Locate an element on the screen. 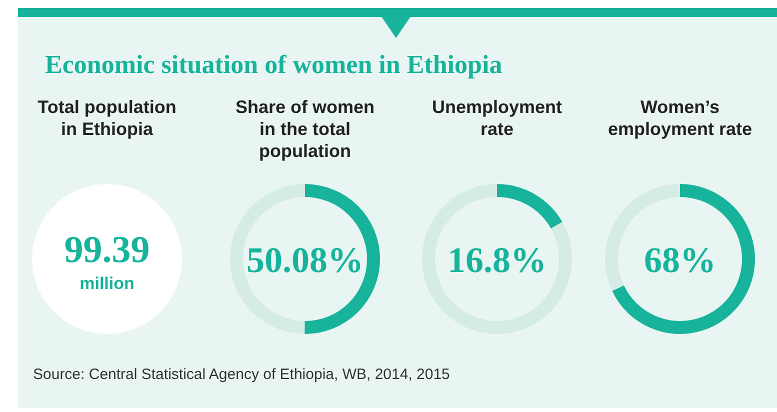 The width and height of the screenshot is (777, 412). chart-title: Women’s employment rate is located at coordinates (680, 118).